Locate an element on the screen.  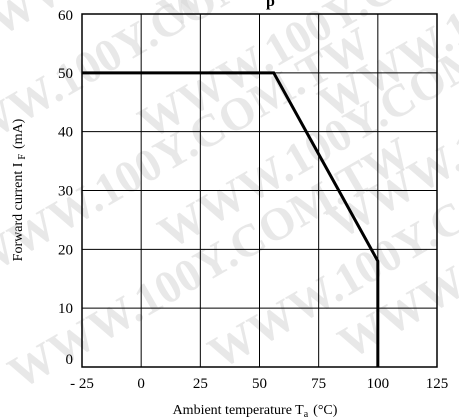
x-tick-label: 0 is located at coordinates (141, 384).